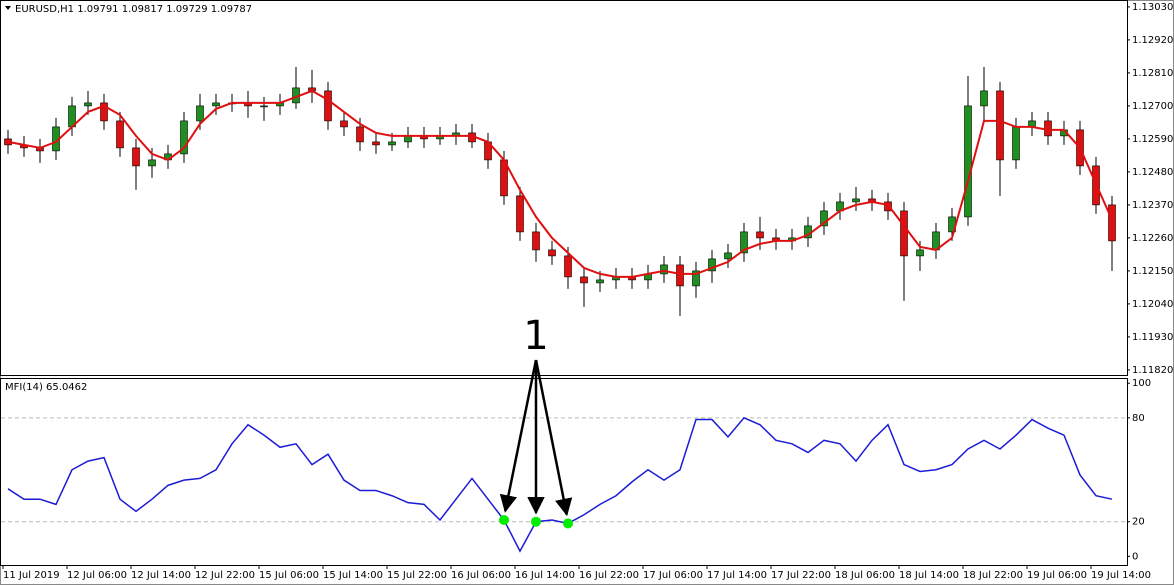 This screenshot has width=1174, height=585. What do you see at coordinates (1152, 205) in the screenshot?
I see `y-tick-label: 1.12370` at bounding box center [1152, 205].